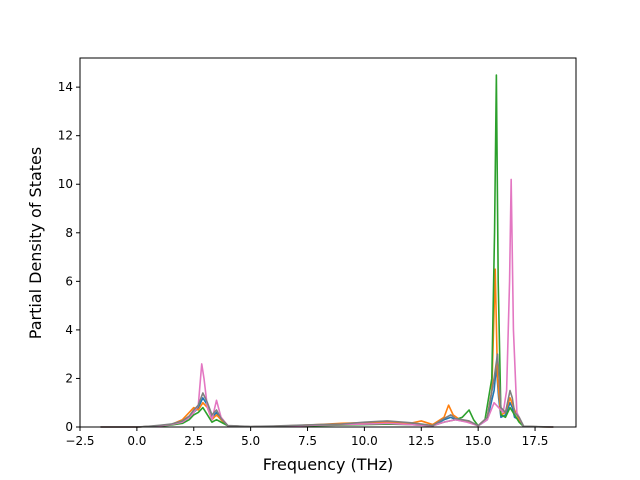 The height and width of the screenshot is (480, 640). Describe the element at coordinates (65, 136) in the screenshot. I see `y-tick-label: 12` at that location.